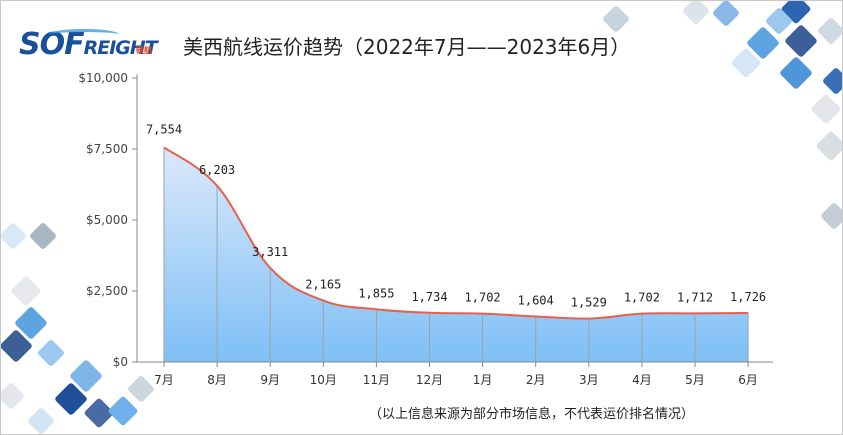 Image resolution: width=843 pixels, height=435 pixels. I want to click on x-tick-label: 3月, so click(589, 380).